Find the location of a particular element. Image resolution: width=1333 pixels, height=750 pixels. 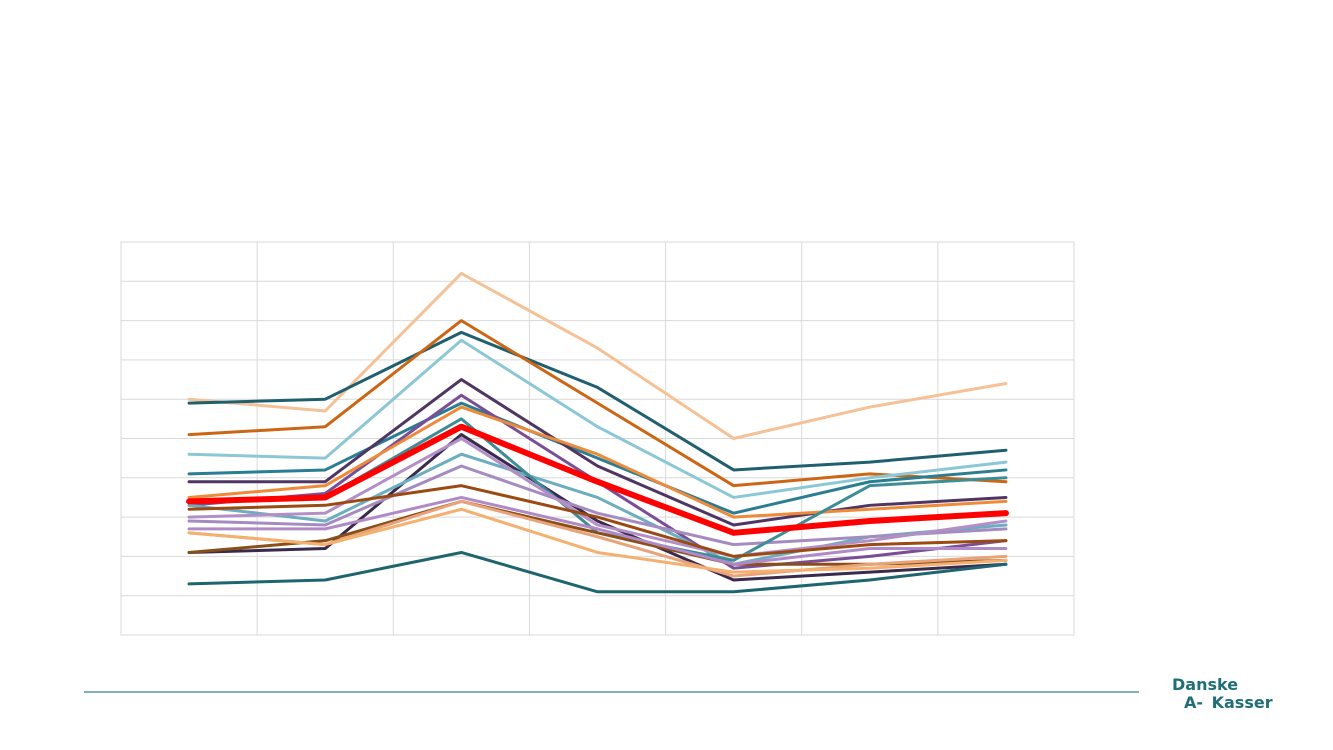

danske-a-kasser-logo: Danske A- Kasser is located at coordinates (1222, 694).